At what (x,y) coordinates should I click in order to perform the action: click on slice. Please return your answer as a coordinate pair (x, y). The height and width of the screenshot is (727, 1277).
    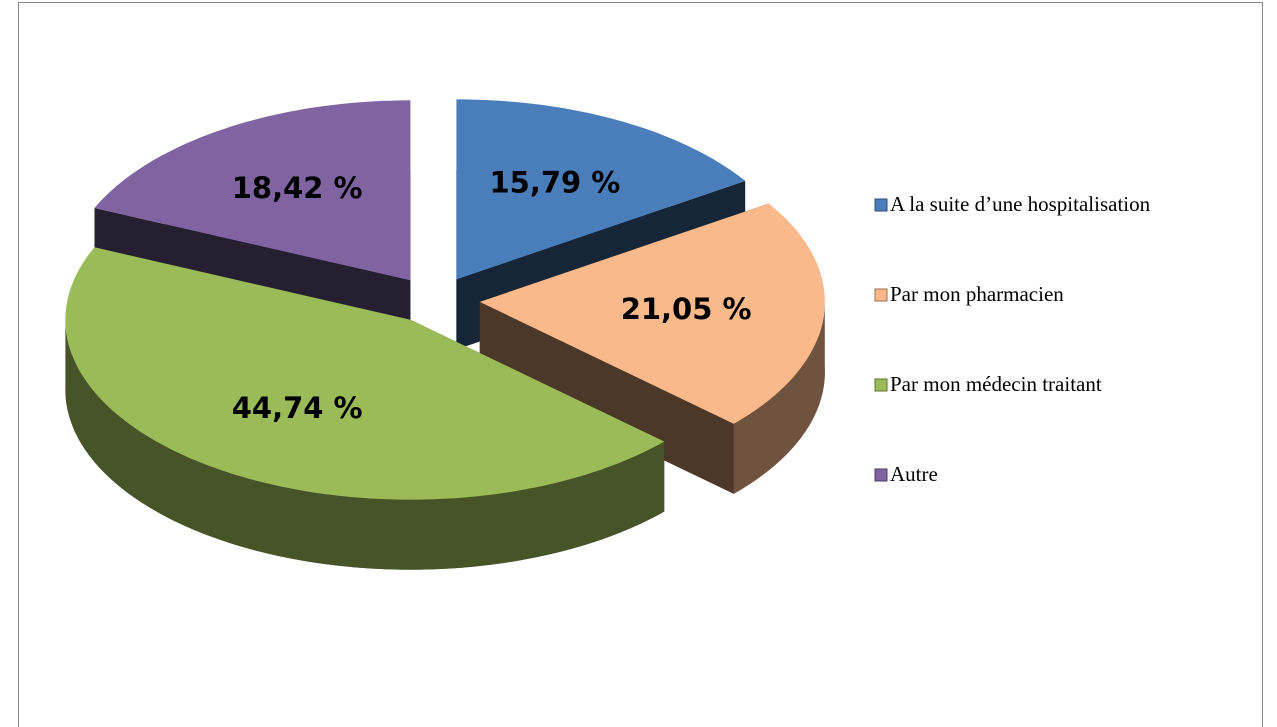
    Looking at the image, I should click on (652, 348).